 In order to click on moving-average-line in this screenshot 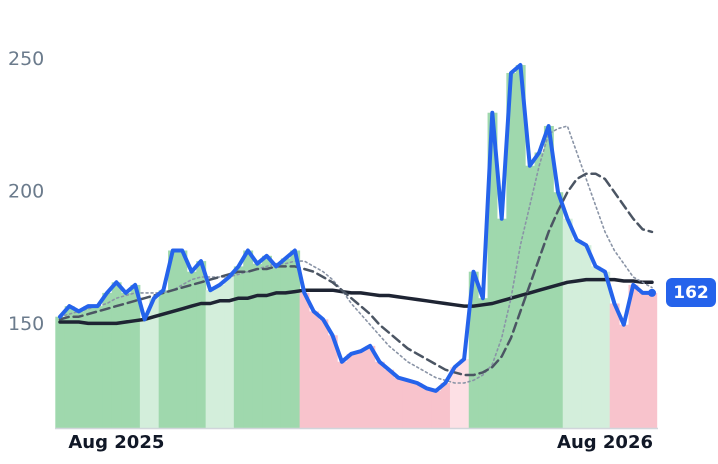, I will do `click(356, 301)`.